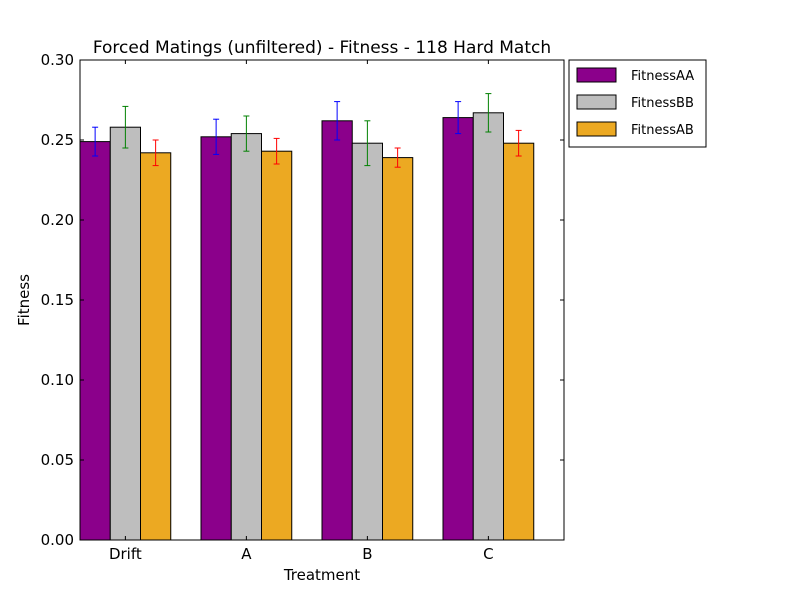 Image resolution: width=800 pixels, height=600 pixels. I want to click on y-tick-label: 0.00, so click(57, 540).